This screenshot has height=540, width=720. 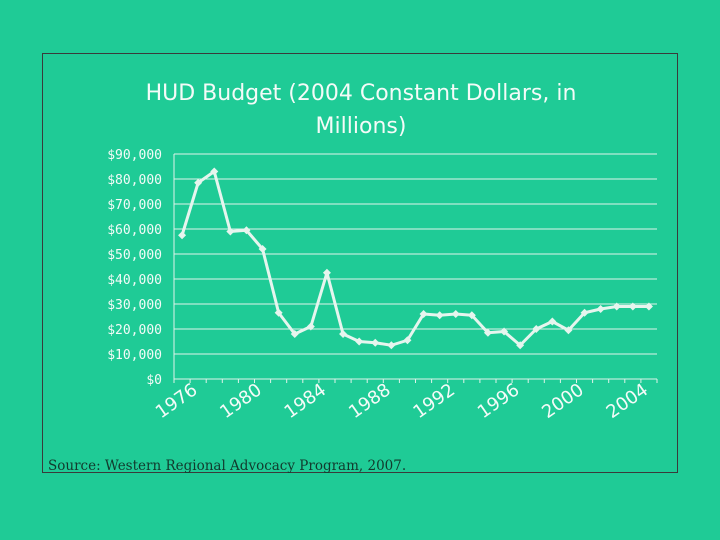 I want to click on y-tick-label: $40,000, so click(x=134, y=280).